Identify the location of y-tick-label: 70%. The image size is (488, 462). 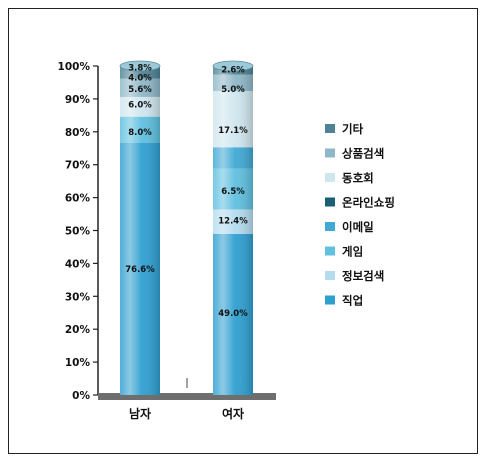
(78, 166).